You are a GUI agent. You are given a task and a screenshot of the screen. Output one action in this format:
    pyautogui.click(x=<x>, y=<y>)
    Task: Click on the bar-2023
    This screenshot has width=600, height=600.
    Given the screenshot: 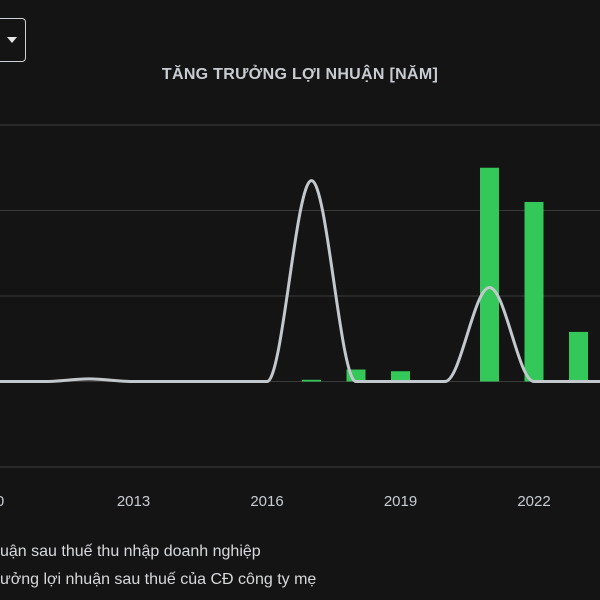 What is the action you would take?
    pyautogui.click(x=578, y=356)
    